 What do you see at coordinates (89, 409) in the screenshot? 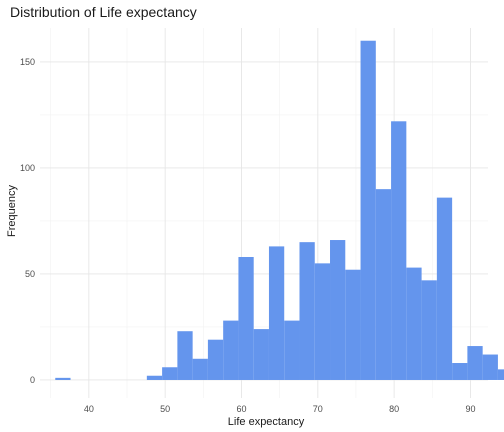
I see `x-tick-label: 40` at bounding box center [89, 409].